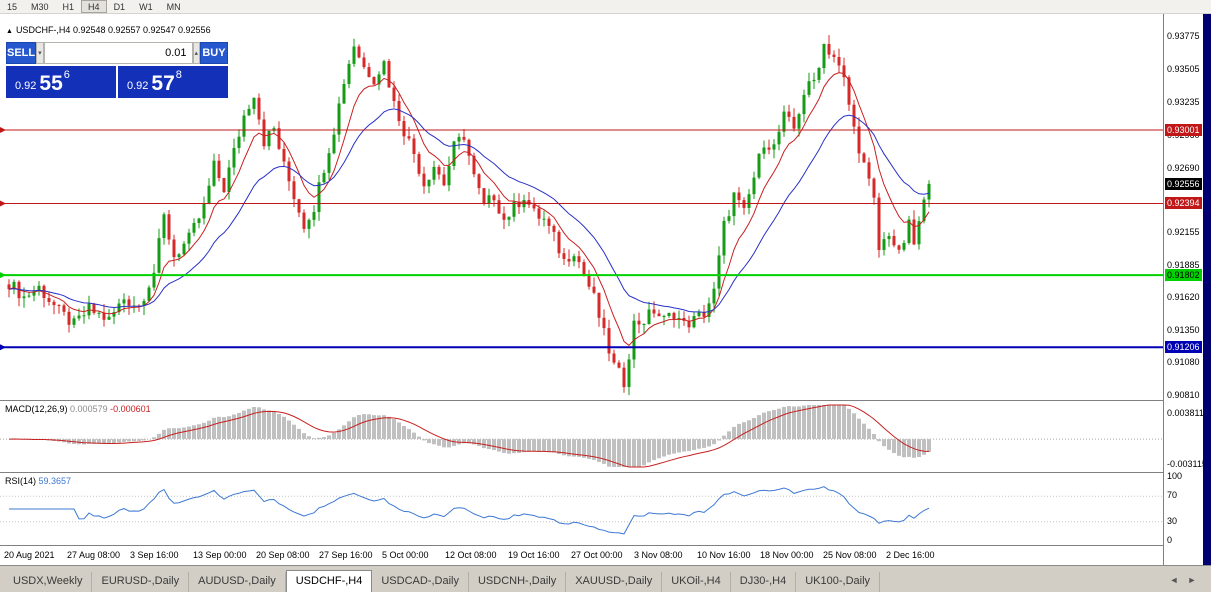 The image size is (1211, 592). Describe the element at coordinates (1183, 362) in the screenshot. I see `price-tick-label: 0.91080` at that location.